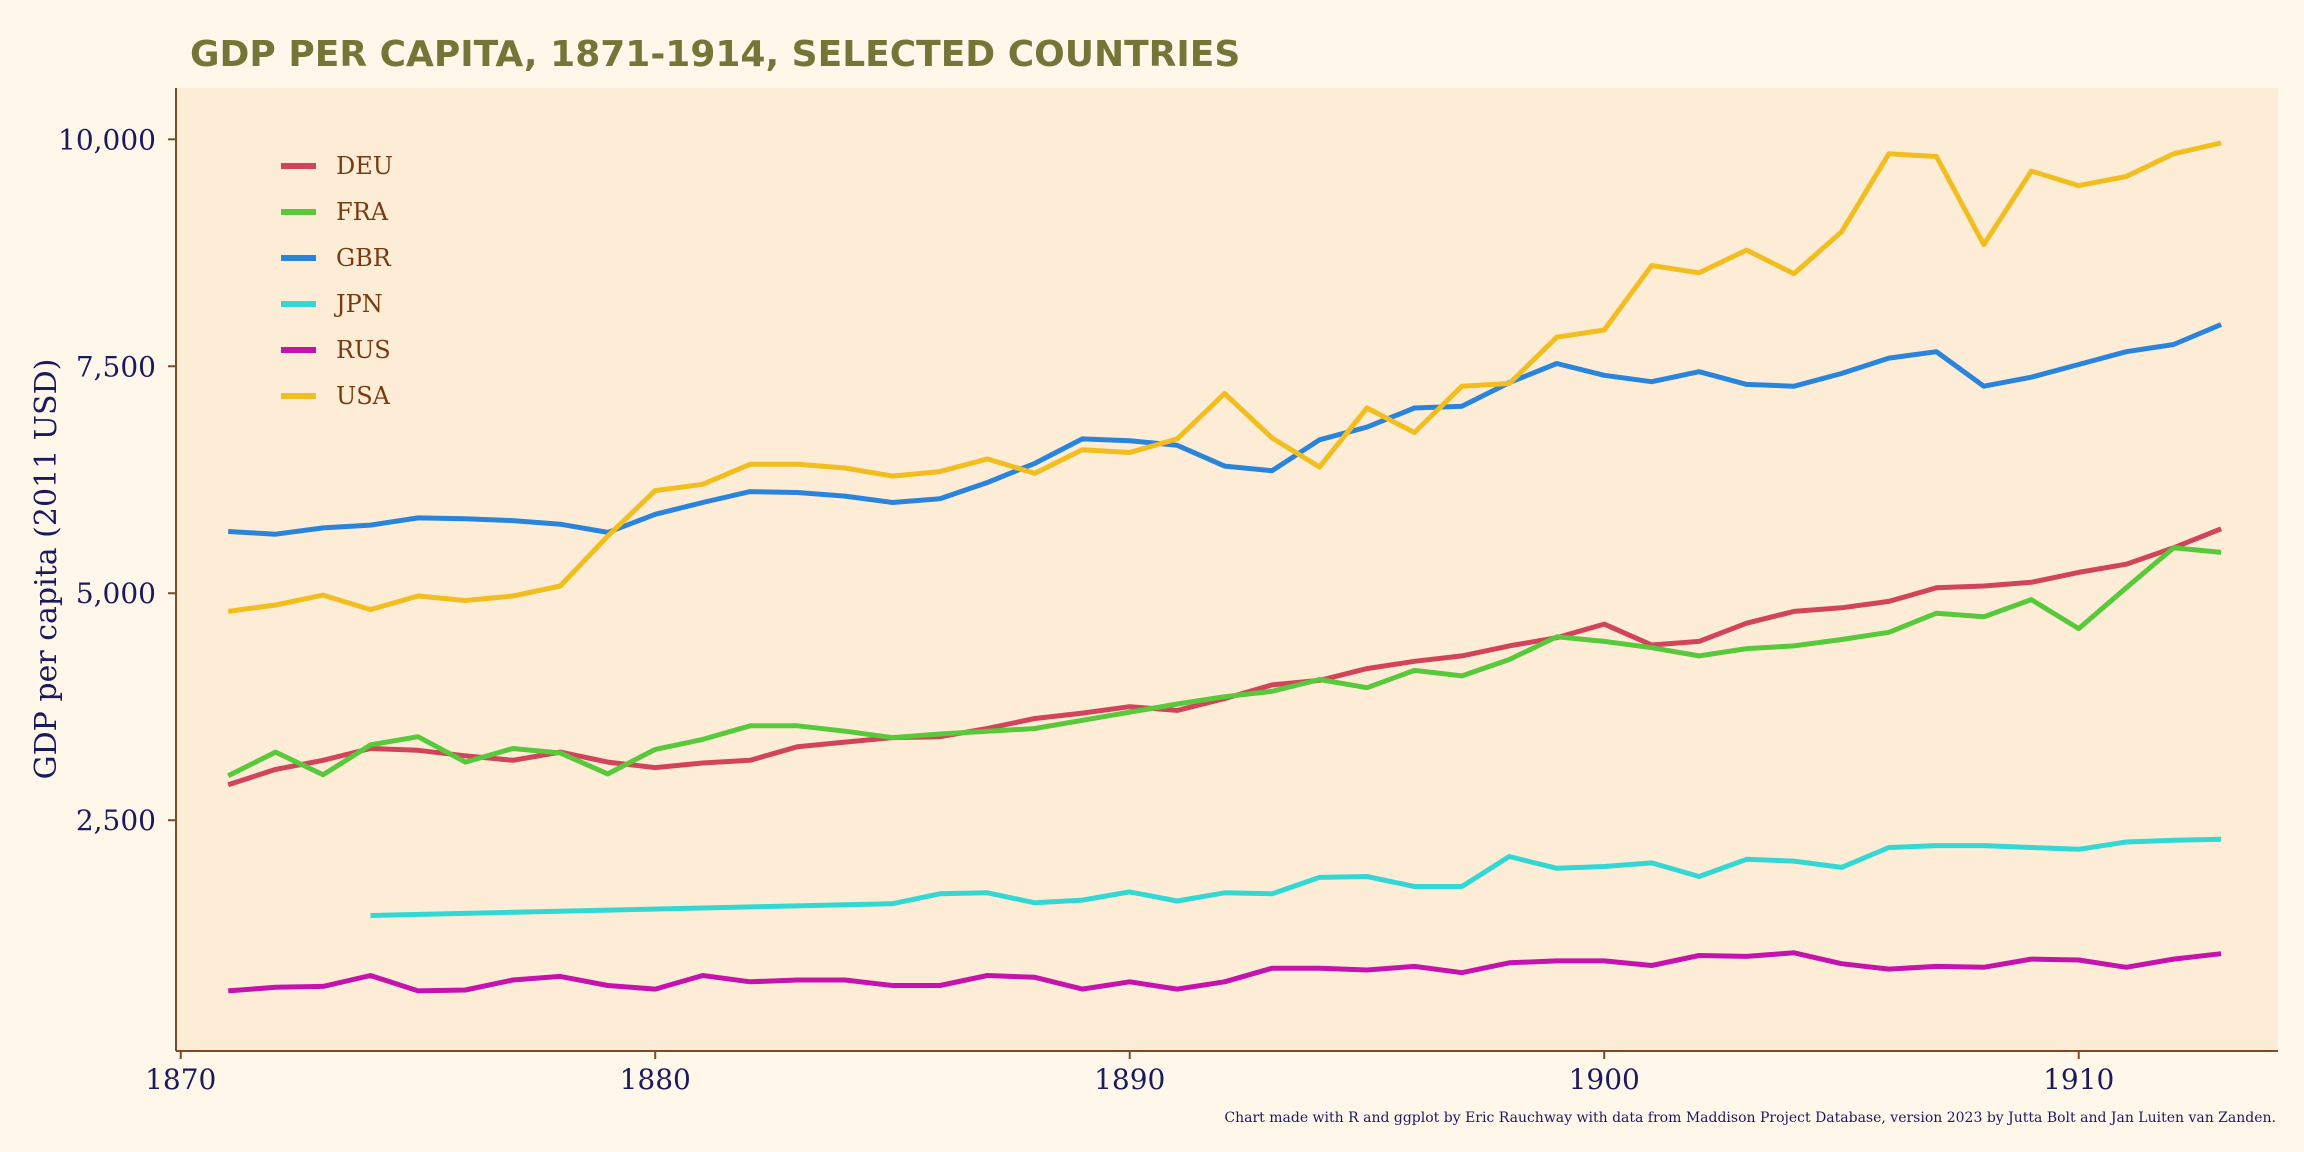 The image size is (2304, 1152). I want to click on legend-label-usa: USA, so click(363, 396).